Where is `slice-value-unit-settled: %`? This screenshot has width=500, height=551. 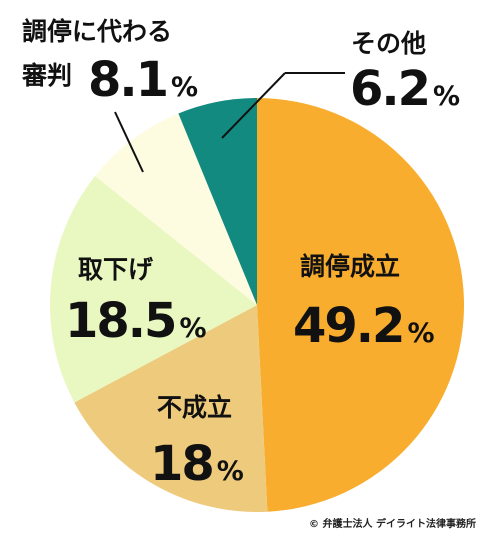
slice-value-unit-settled: % is located at coordinates (420, 333).